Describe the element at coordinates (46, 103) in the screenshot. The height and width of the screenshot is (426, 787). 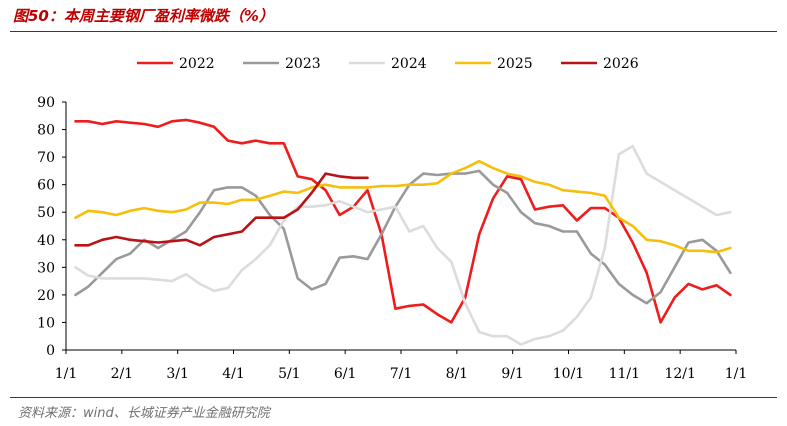
I see `y-tick-label: 90` at that location.